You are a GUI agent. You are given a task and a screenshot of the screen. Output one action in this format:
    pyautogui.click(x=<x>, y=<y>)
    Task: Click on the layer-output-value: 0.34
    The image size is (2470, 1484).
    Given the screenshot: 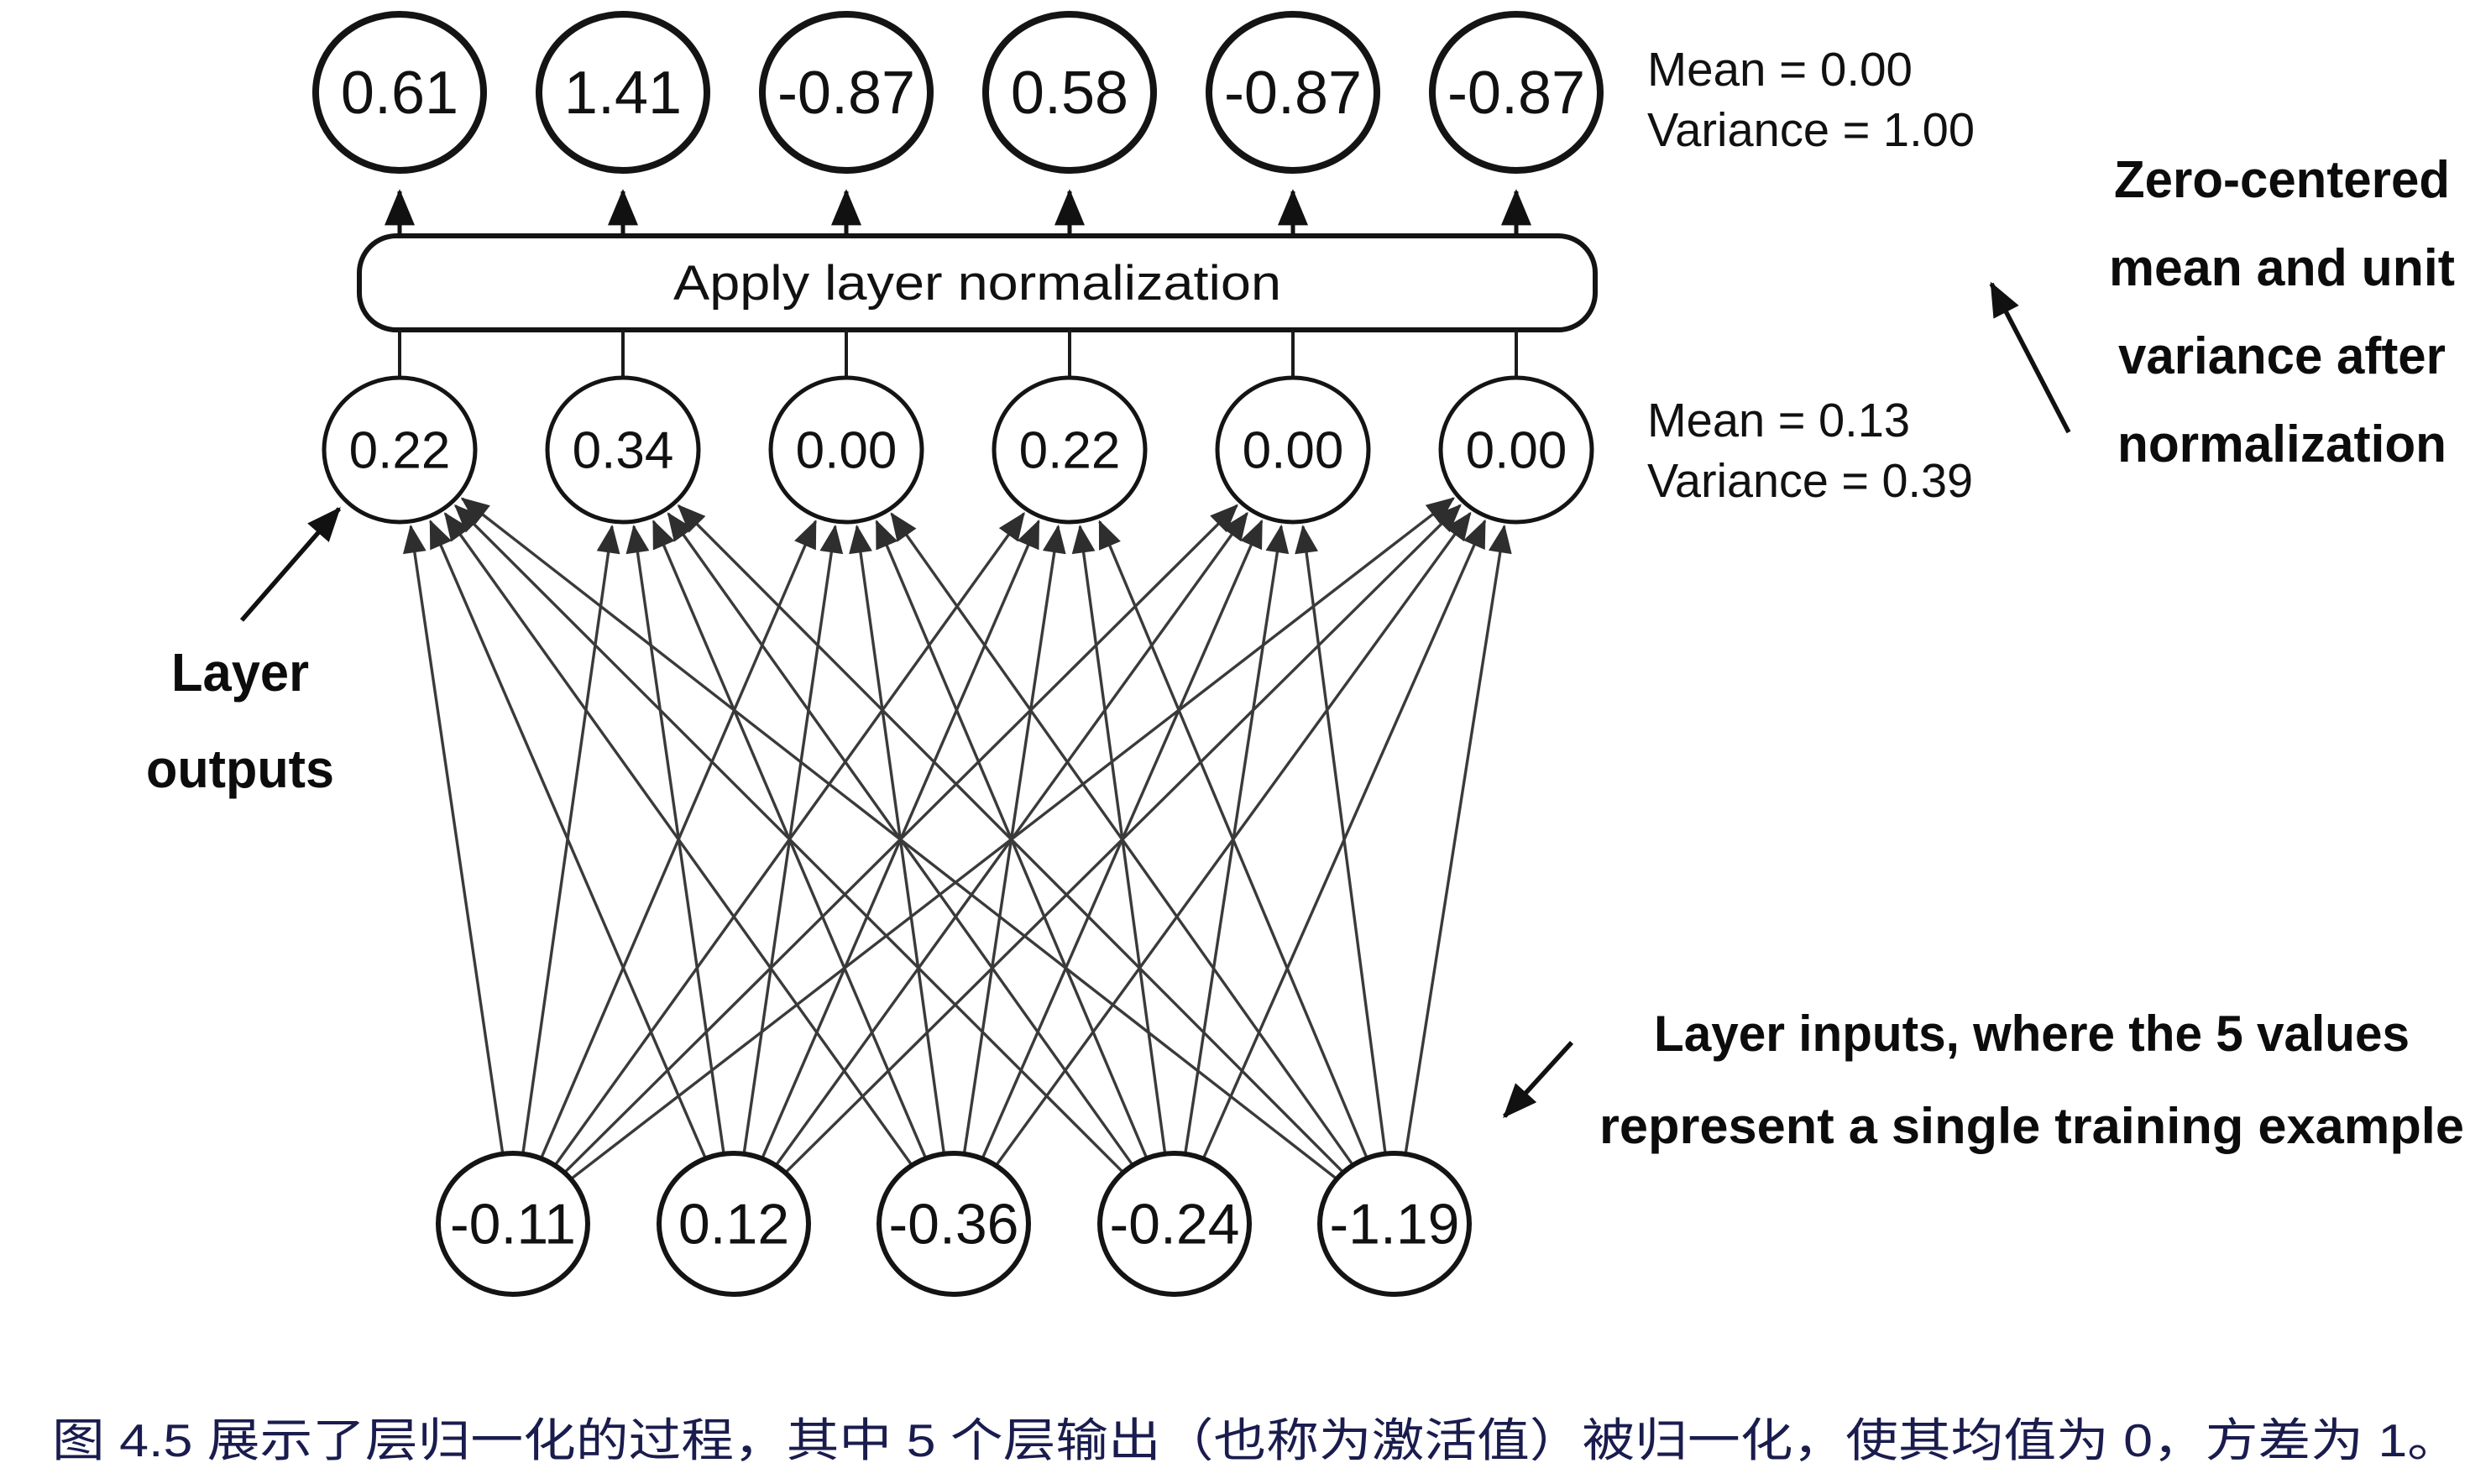 What is the action you would take?
    pyautogui.click(x=623, y=450)
    